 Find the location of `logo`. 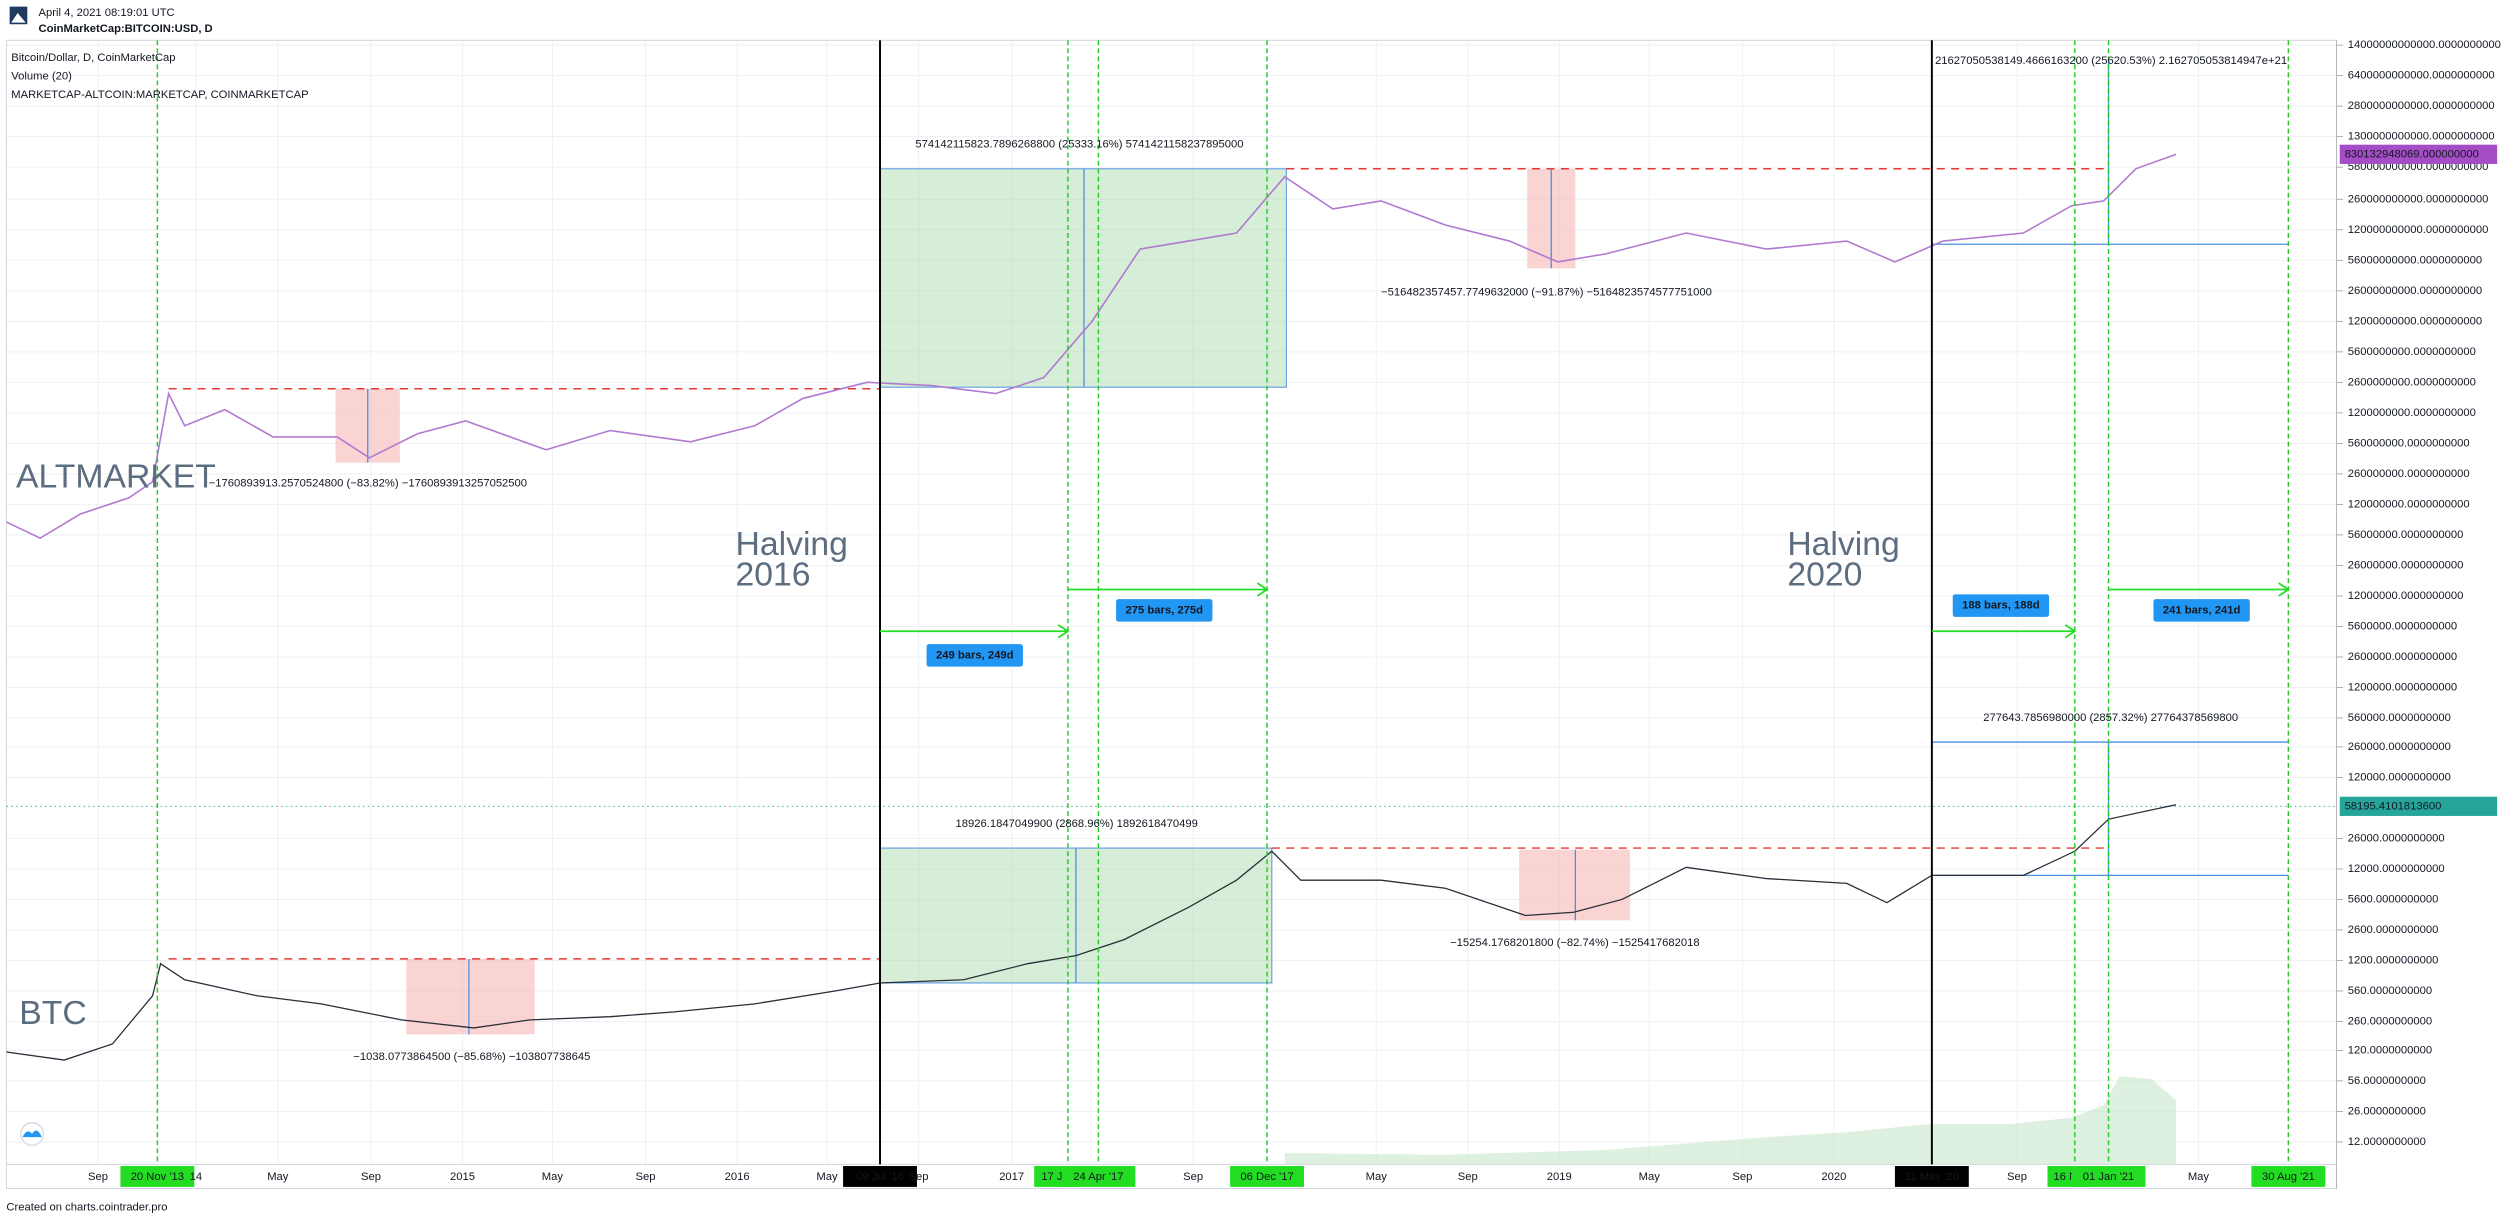

logo is located at coordinates (18, 15).